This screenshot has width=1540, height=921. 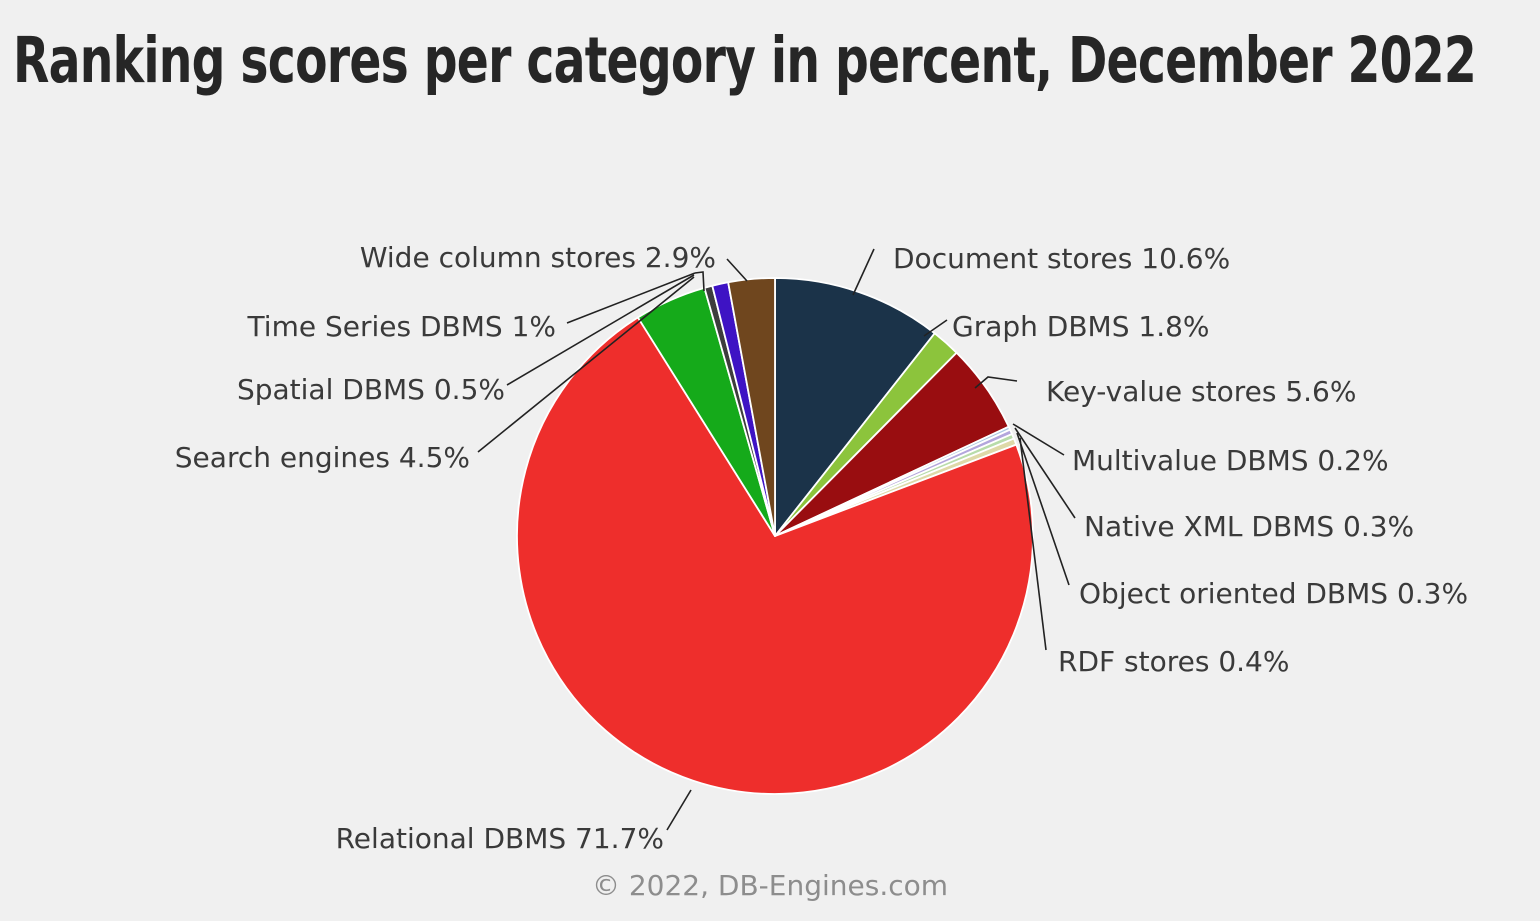 What do you see at coordinates (996, 382) in the screenshot?
I see `callout-line-key-value-stores` at bounding box center [996, 382].